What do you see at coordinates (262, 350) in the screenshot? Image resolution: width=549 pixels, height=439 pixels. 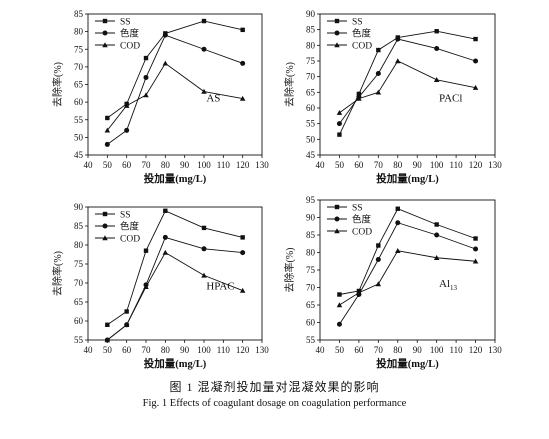 I see `x-tick-label: 130` at bounding box center [262, 350].